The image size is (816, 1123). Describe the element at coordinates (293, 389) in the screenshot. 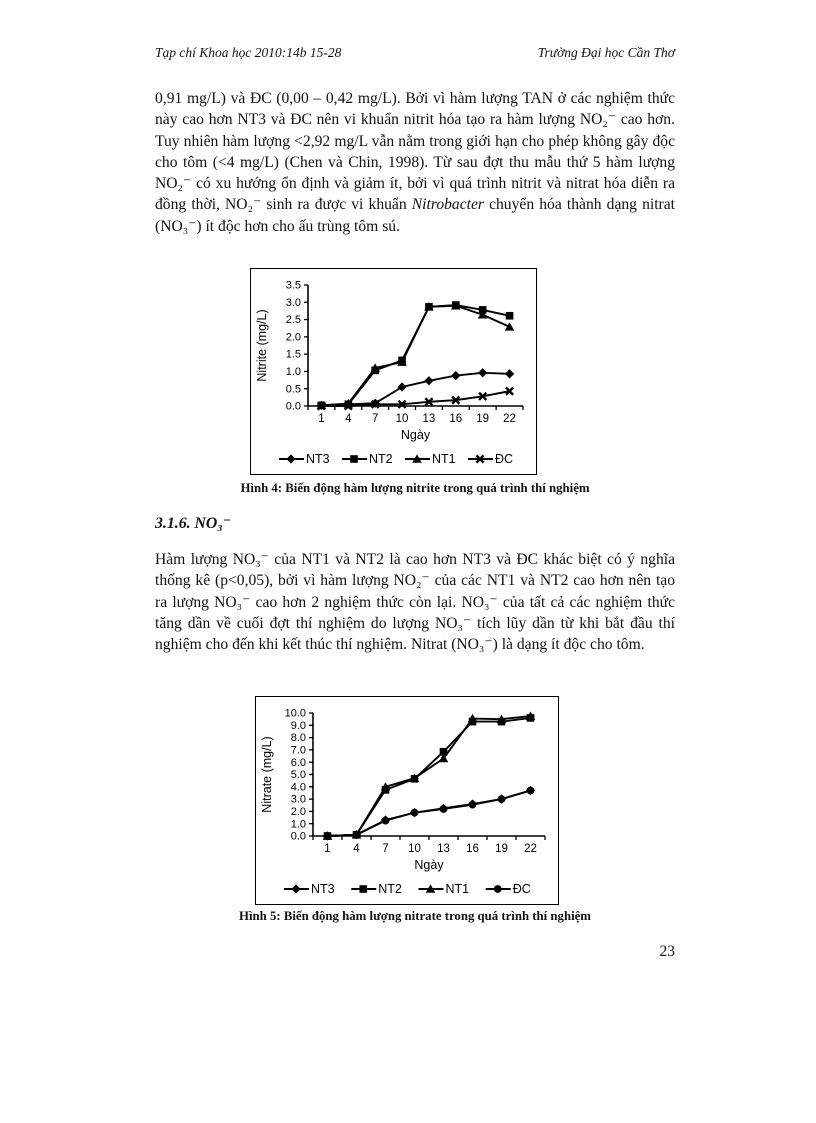

I see `svg-text: 0.5` at that location.